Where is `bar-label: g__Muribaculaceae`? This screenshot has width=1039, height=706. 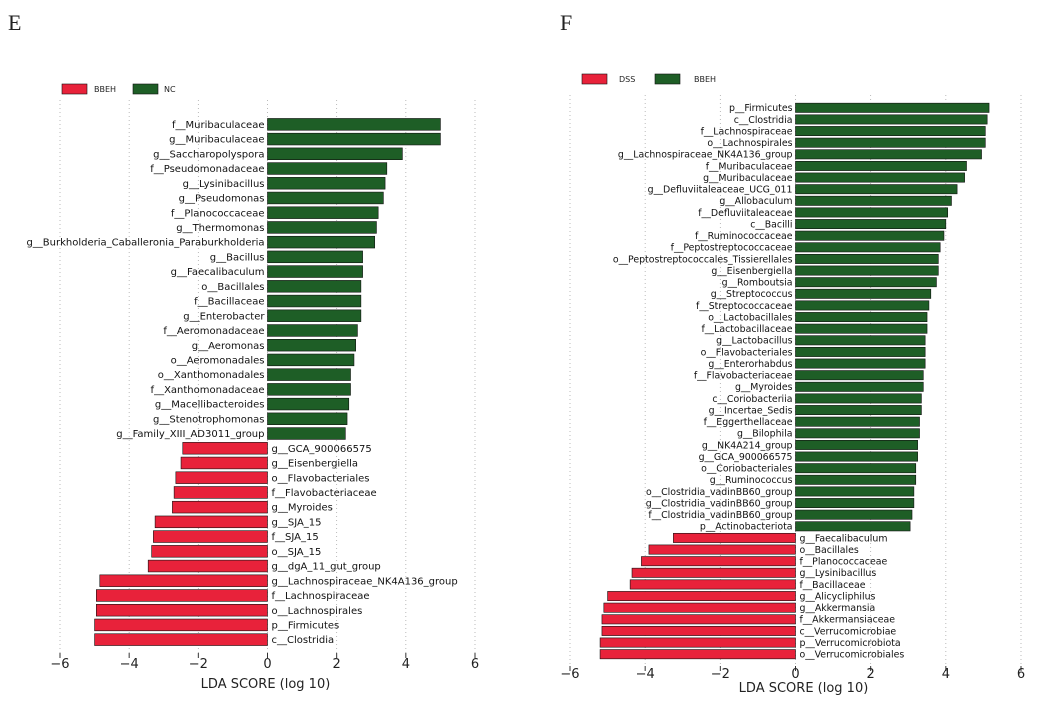 bar-label: g__Muribaculaceae is located at coordinates (216, 140).